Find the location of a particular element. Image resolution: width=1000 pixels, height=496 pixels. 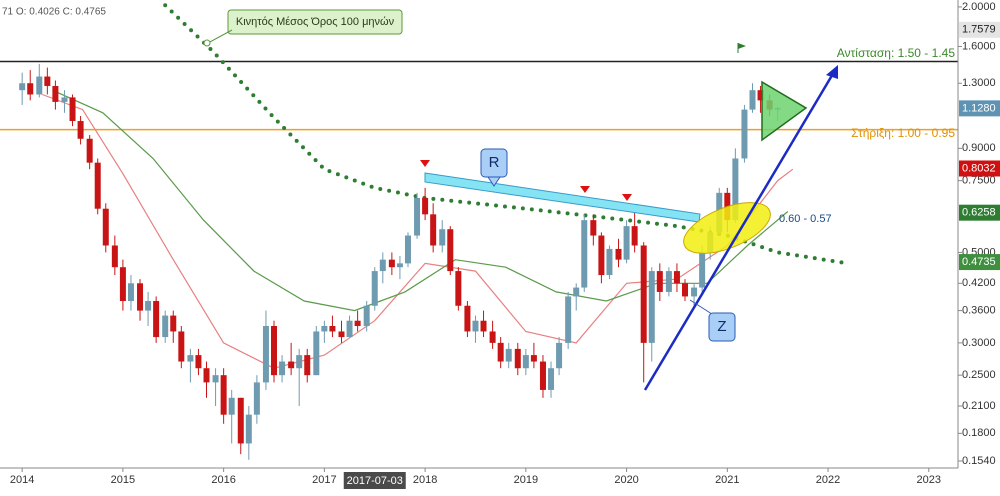

crosshair-date-box is located at coordinates (374, 480).